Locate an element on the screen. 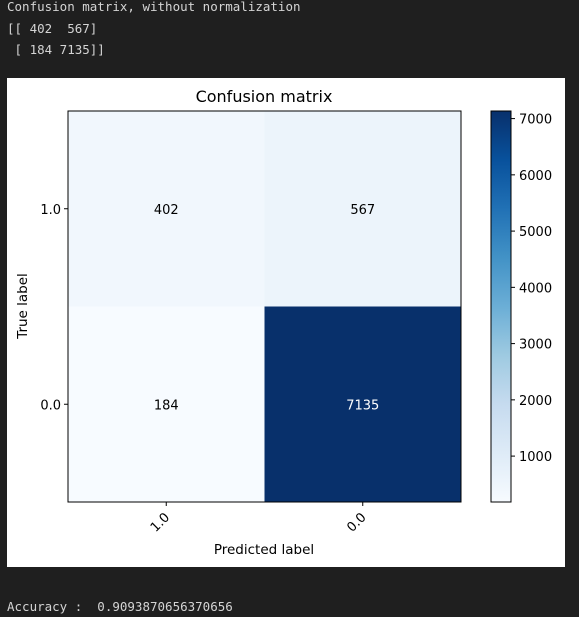 This screenshot has height=617, width=579. x-axis-label: Predicted label is located at coordinates (264, 550).